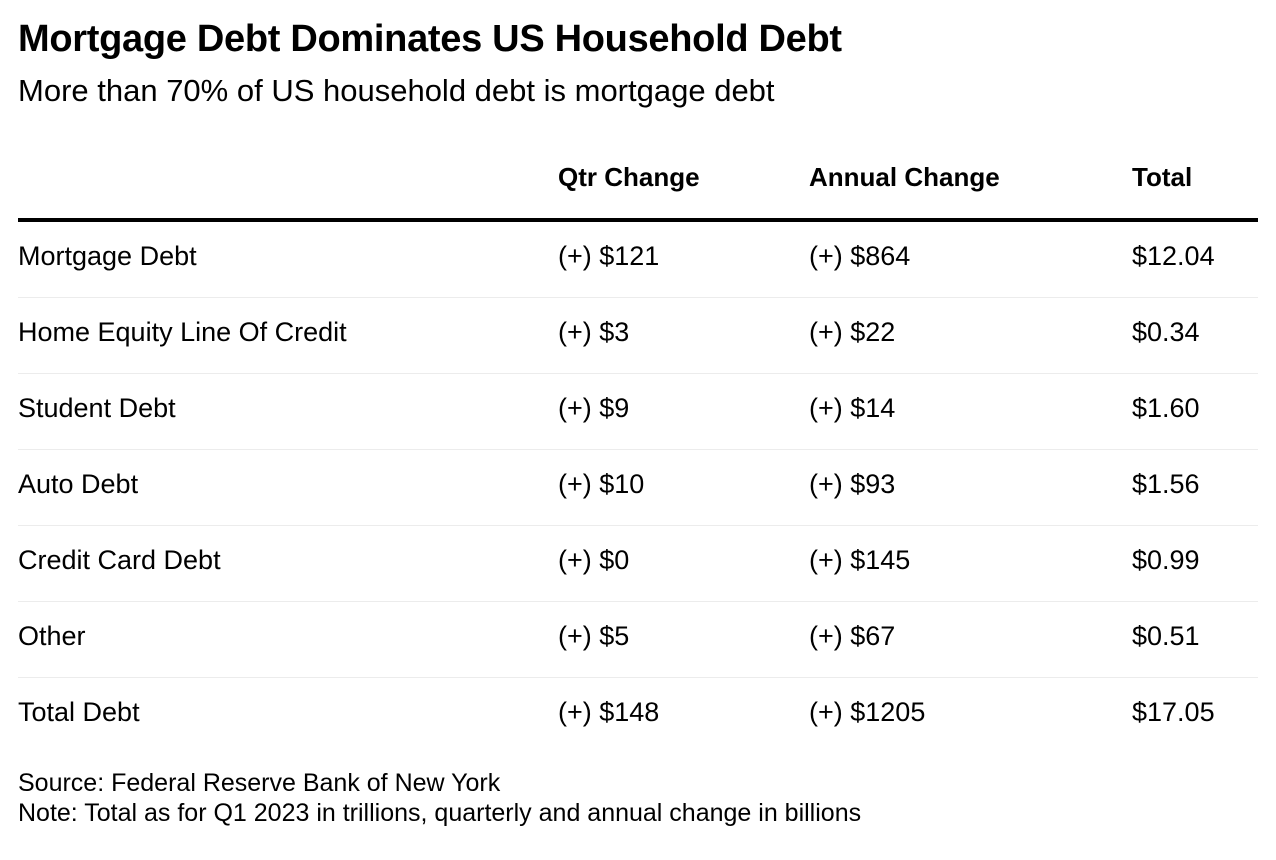 The height and width of the screenshot is (860, 1276). What do you see at coordinates (52, 636) in the screenshot?
I see `cell-category: Other` at bounding box center [52, 636].